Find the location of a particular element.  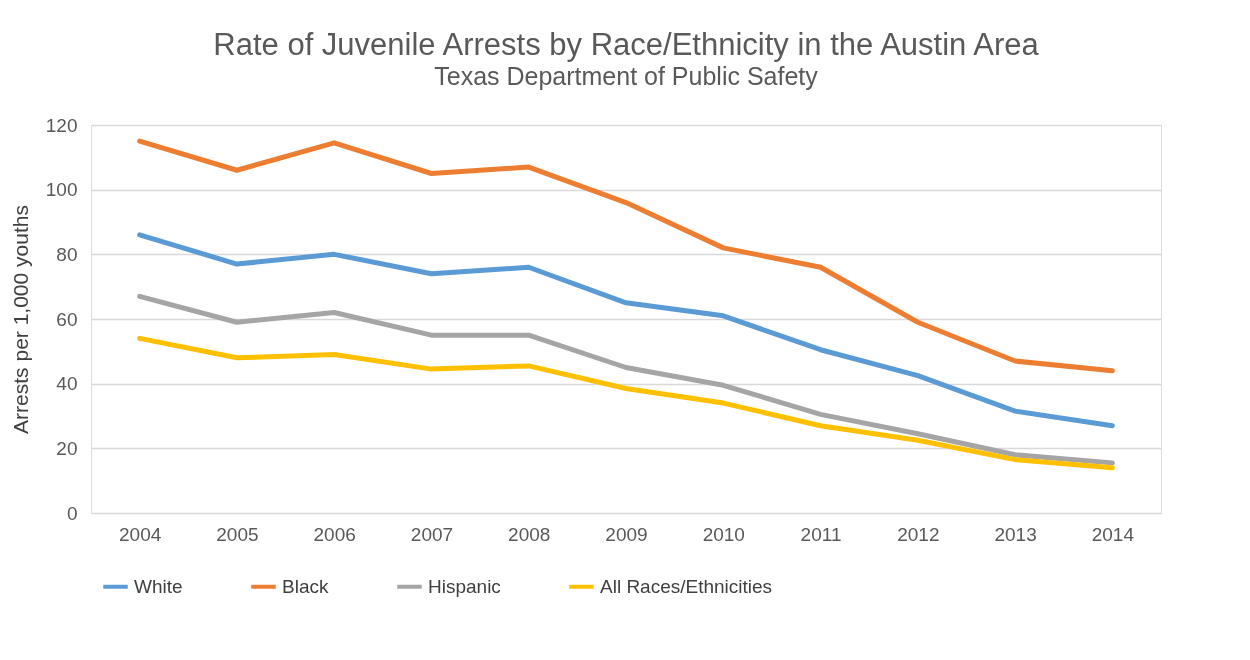

y-tick-label: 100 is located at coordinates (61, 190).